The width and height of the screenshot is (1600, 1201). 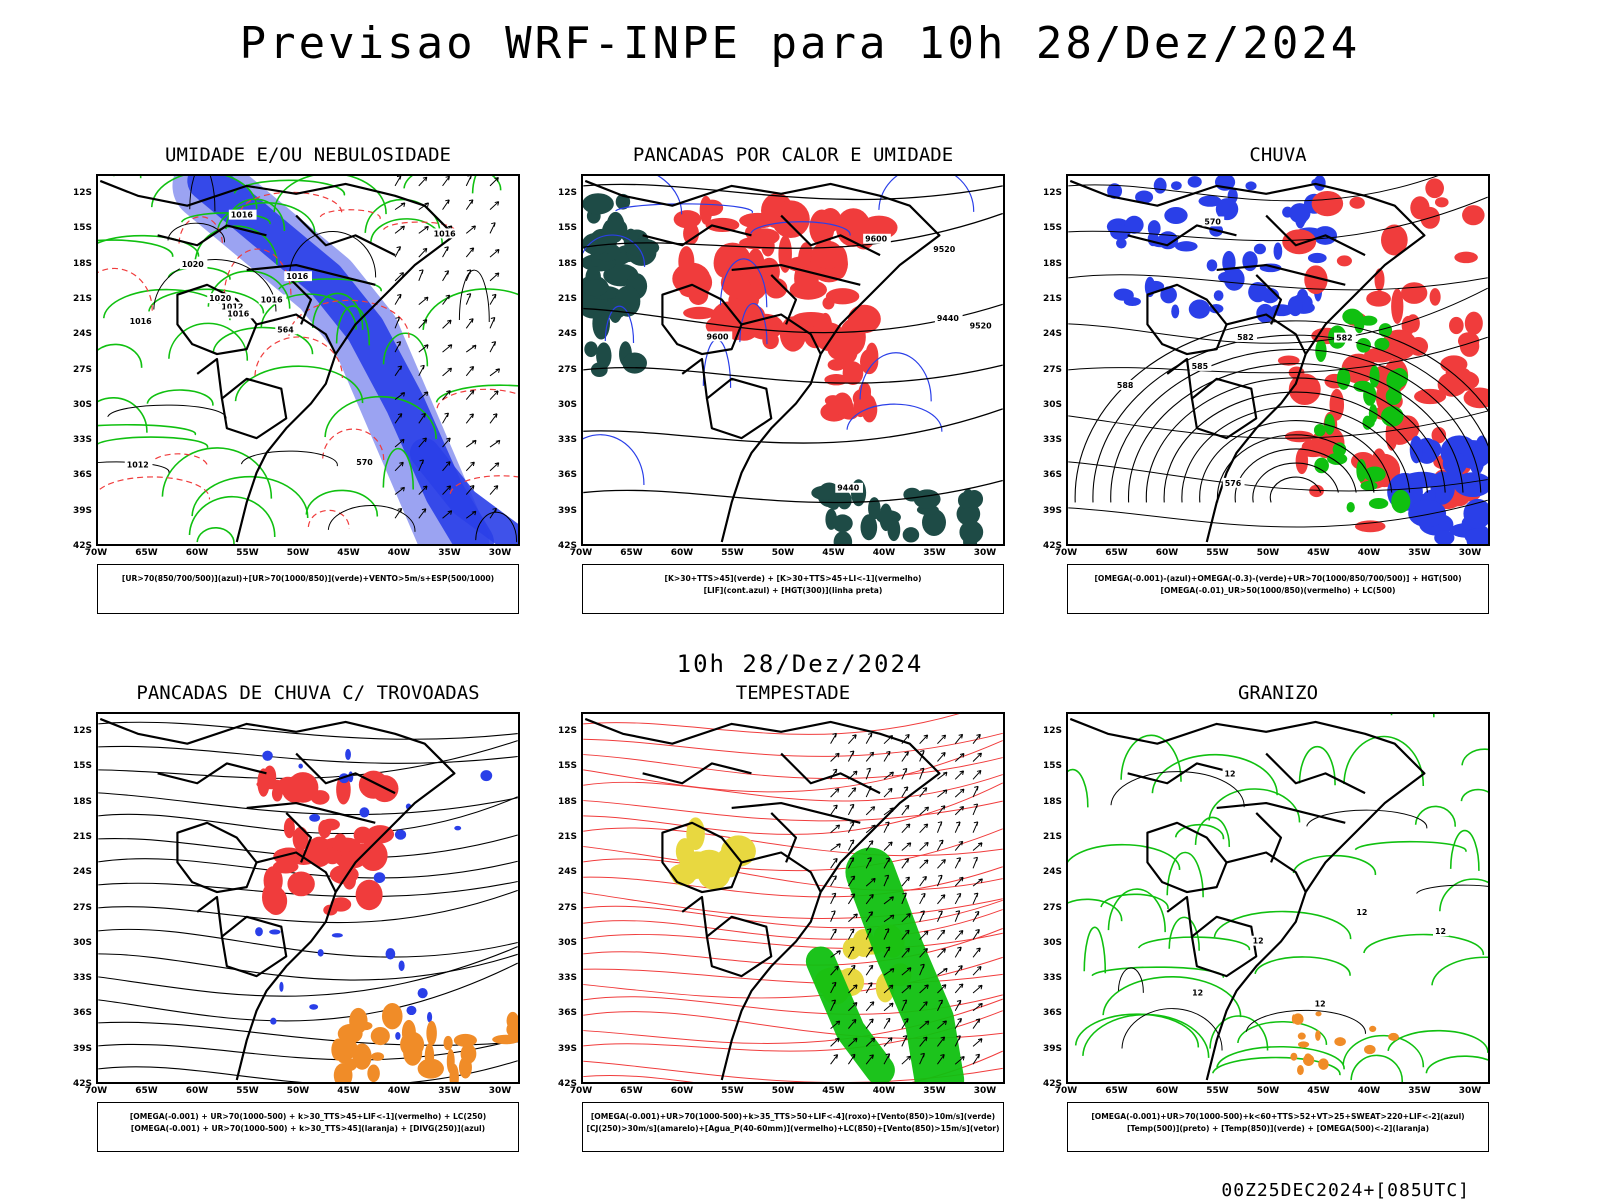 I want to click on lat-tick-label: 24S, so click(x=567, y=334).